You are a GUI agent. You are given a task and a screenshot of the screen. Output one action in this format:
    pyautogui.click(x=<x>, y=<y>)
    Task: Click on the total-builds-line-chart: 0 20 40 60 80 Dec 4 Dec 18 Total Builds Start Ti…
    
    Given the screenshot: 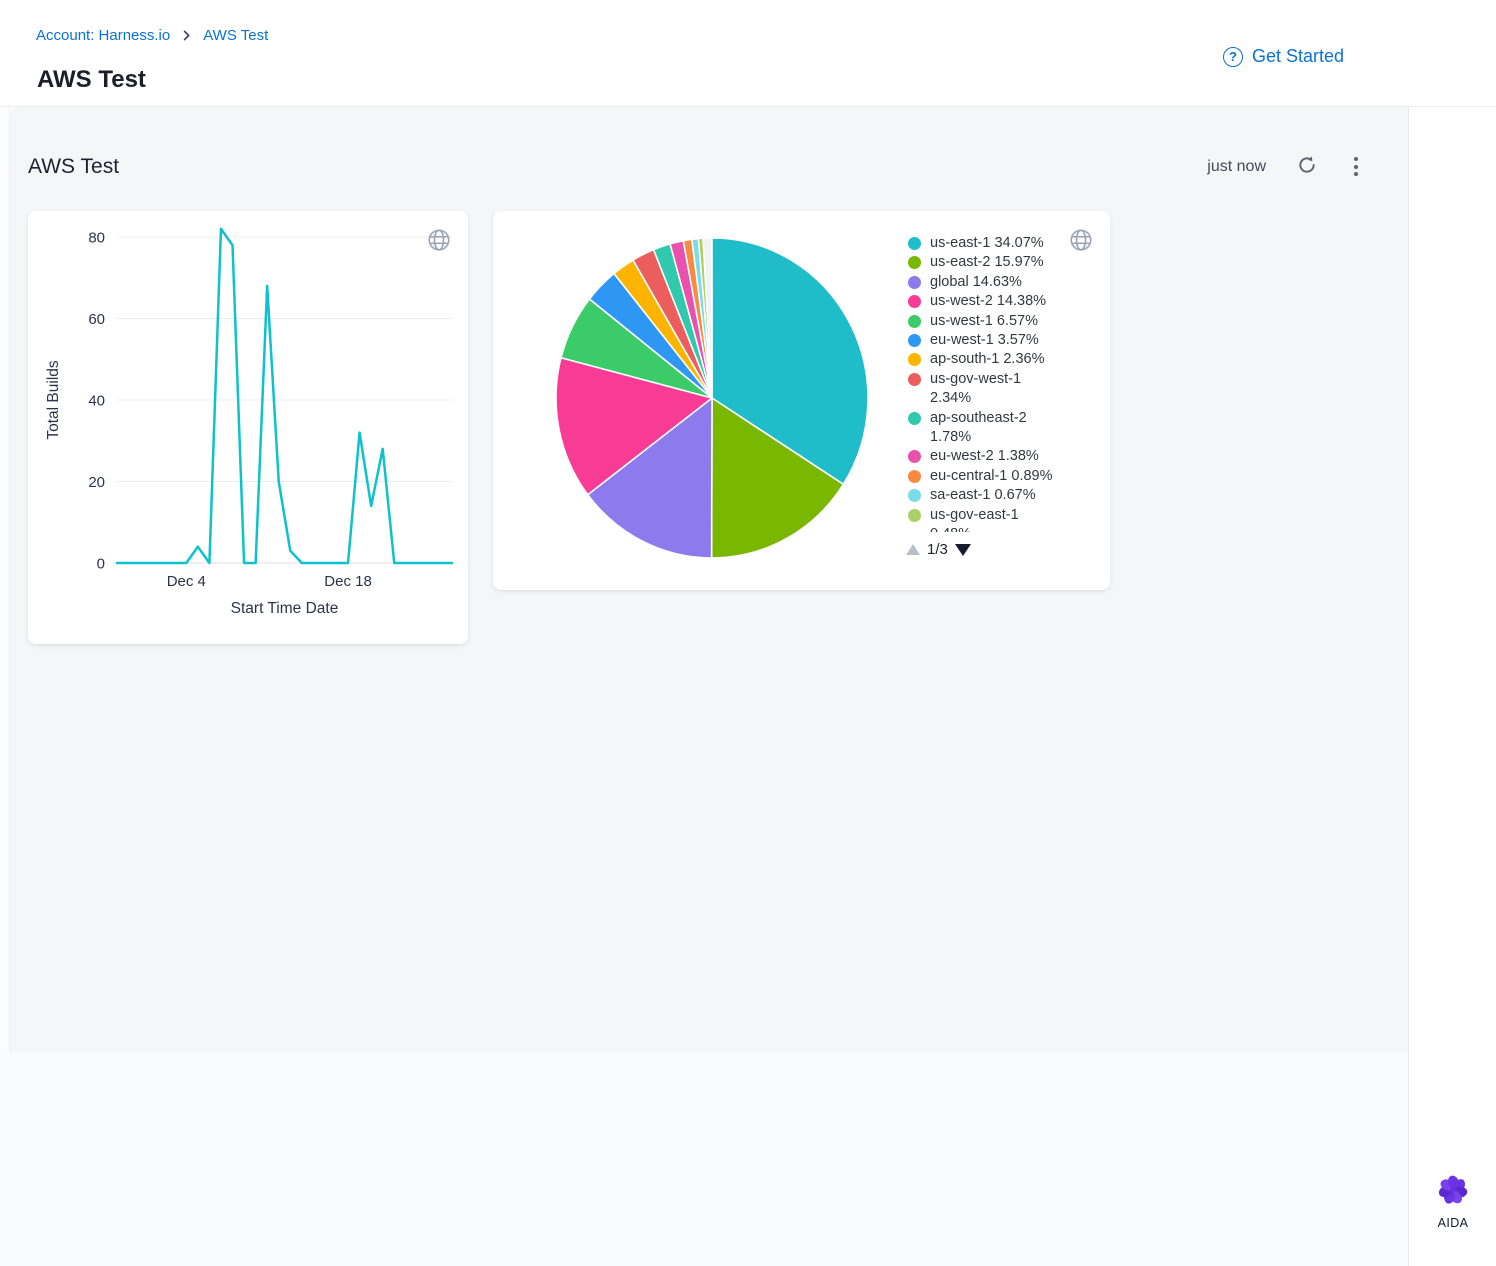 What is the action you would take?
    pyautogui.click(x=249, y=422)
    